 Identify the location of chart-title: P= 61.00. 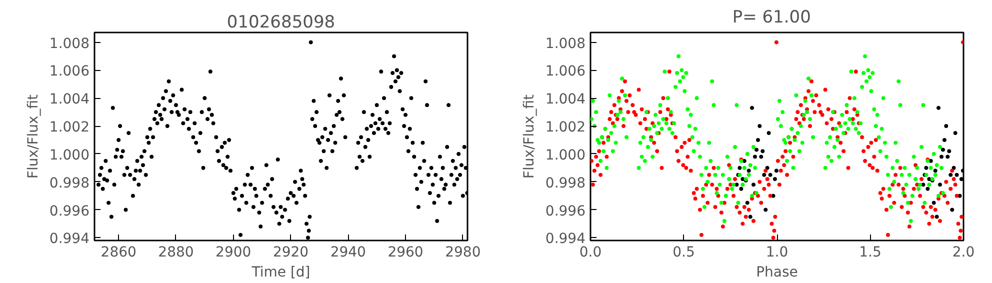
(771, 18).